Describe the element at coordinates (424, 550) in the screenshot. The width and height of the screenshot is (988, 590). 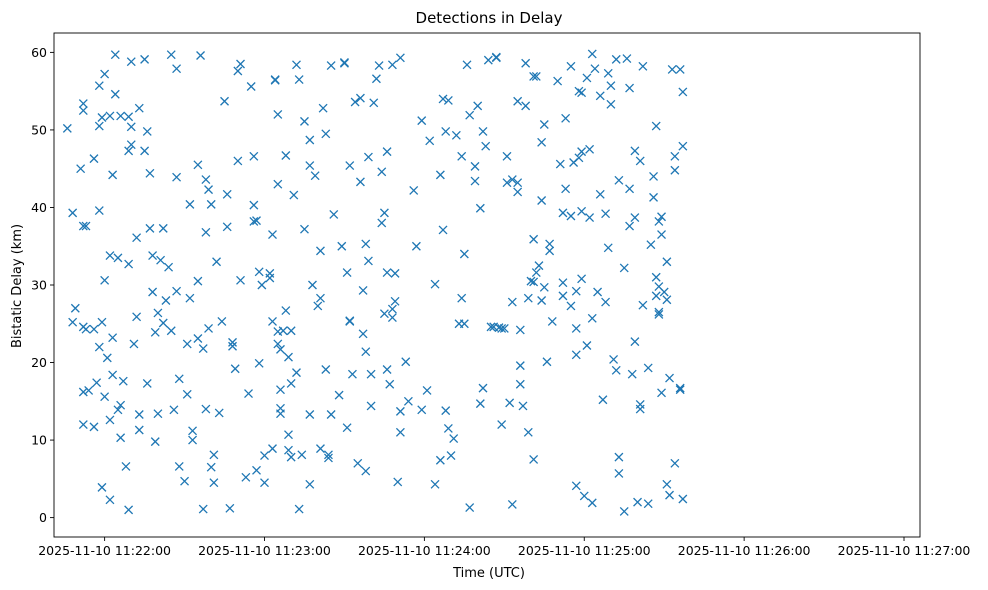
I see `x-tick-label: 2025-11-10 11:24:00` at that location.